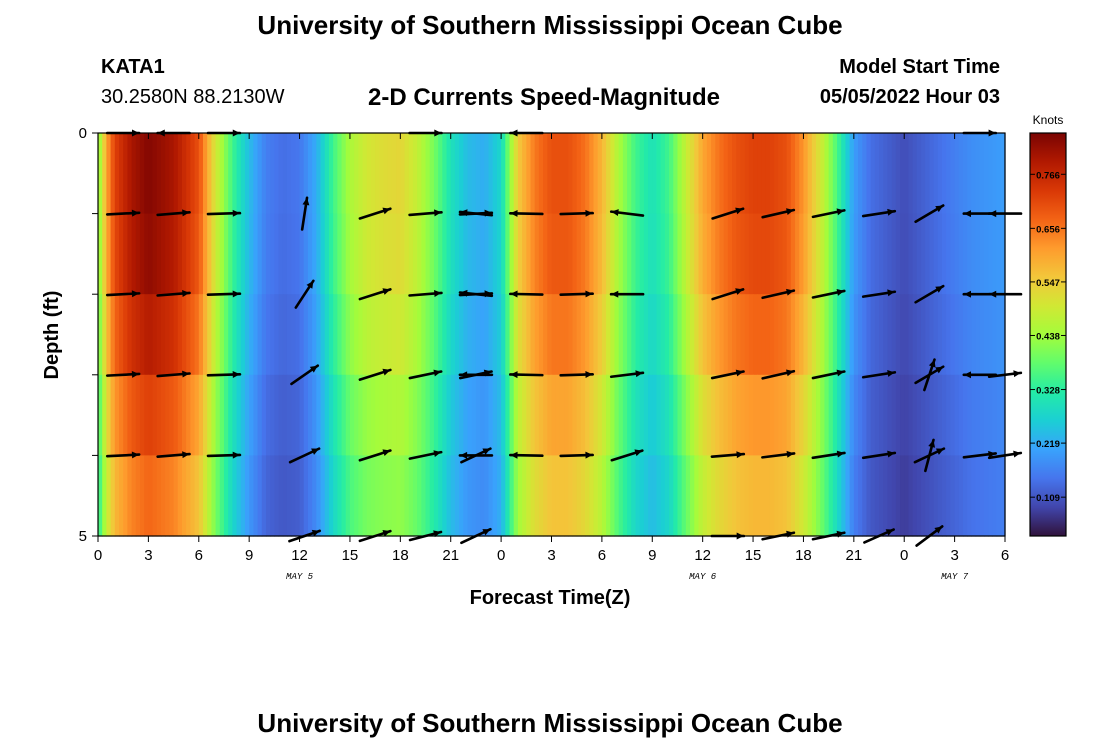 The height and width of the screenshot is (750, 1100). What do you see at coordinates (1048, 498) in the screenshot?
I see `colorbar-tick-label: 0.109` at bounding box center [1048, 498].